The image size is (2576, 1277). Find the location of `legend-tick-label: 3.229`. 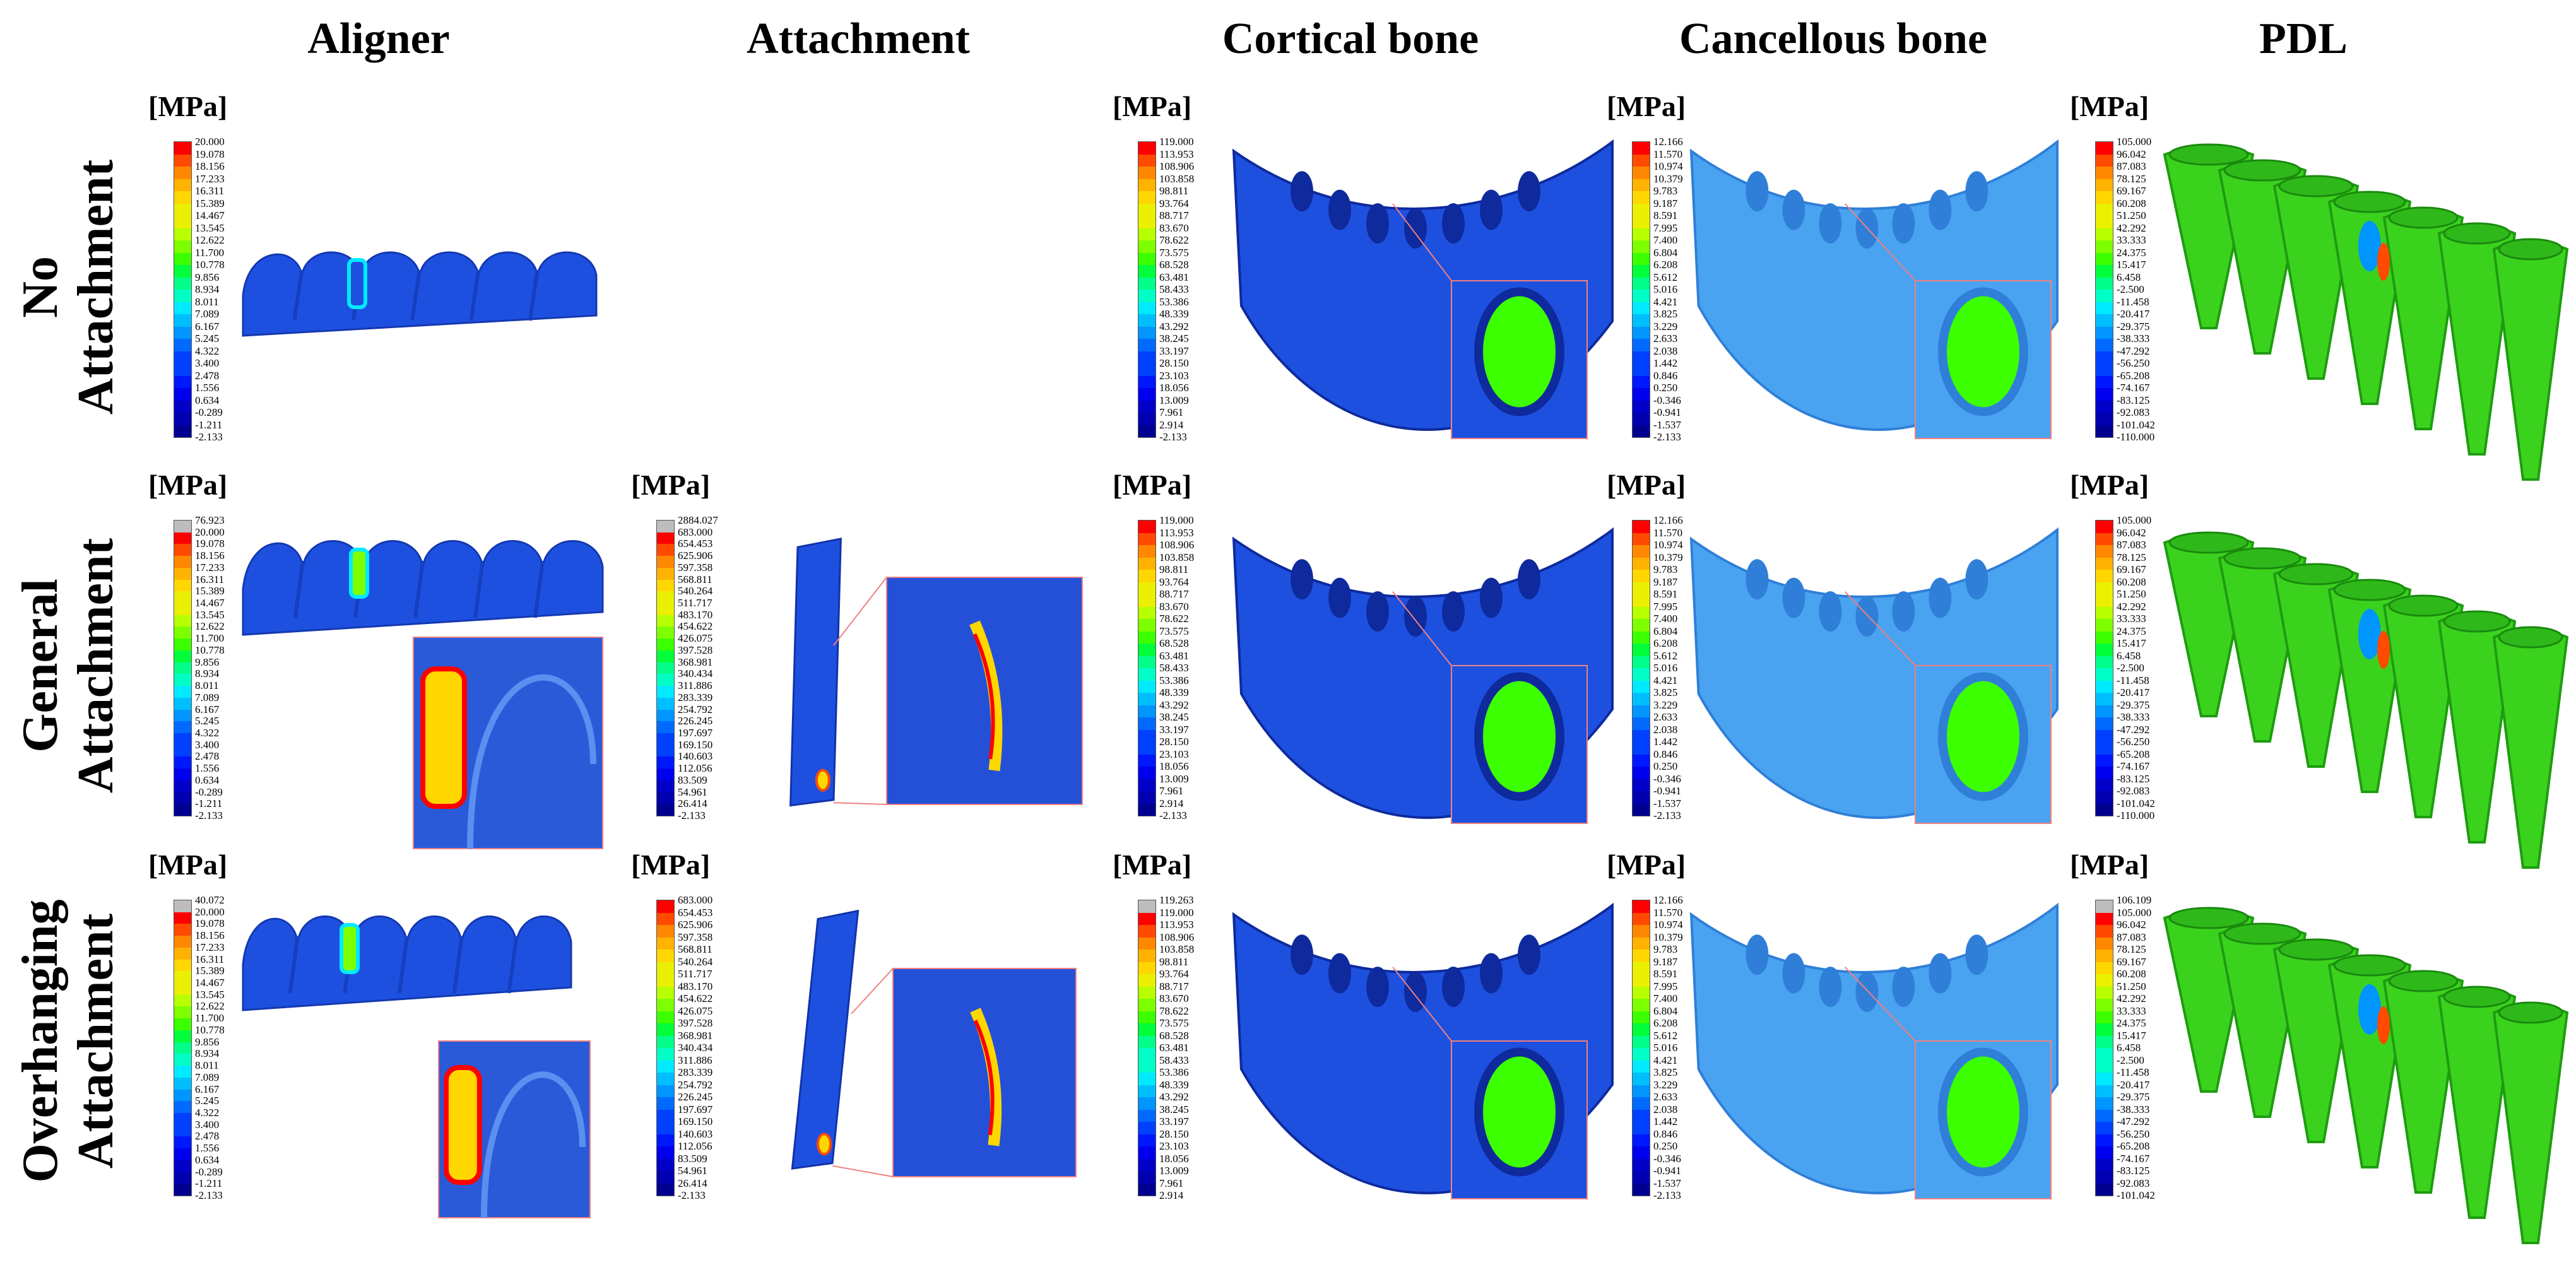

legend-tick-label: 3.229 is located at coordinates (1665, 326).